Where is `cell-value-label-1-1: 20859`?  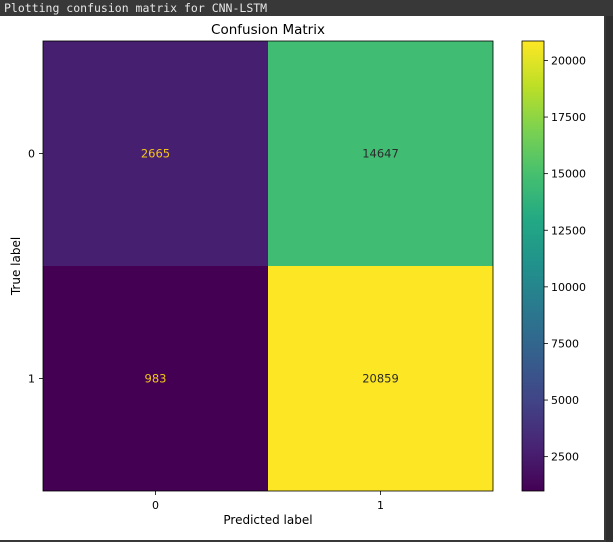
cell-value-label-1-1: 20859 is located at coordinates (380, 379).